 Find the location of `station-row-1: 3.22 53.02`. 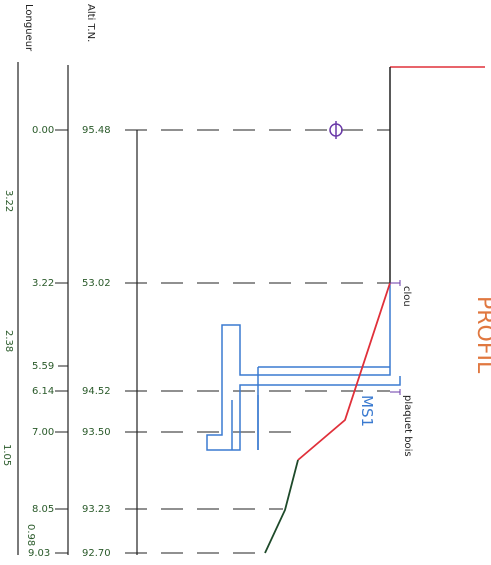

station-row-1: 3.22 53.02 is located at coordinates (211, 283).